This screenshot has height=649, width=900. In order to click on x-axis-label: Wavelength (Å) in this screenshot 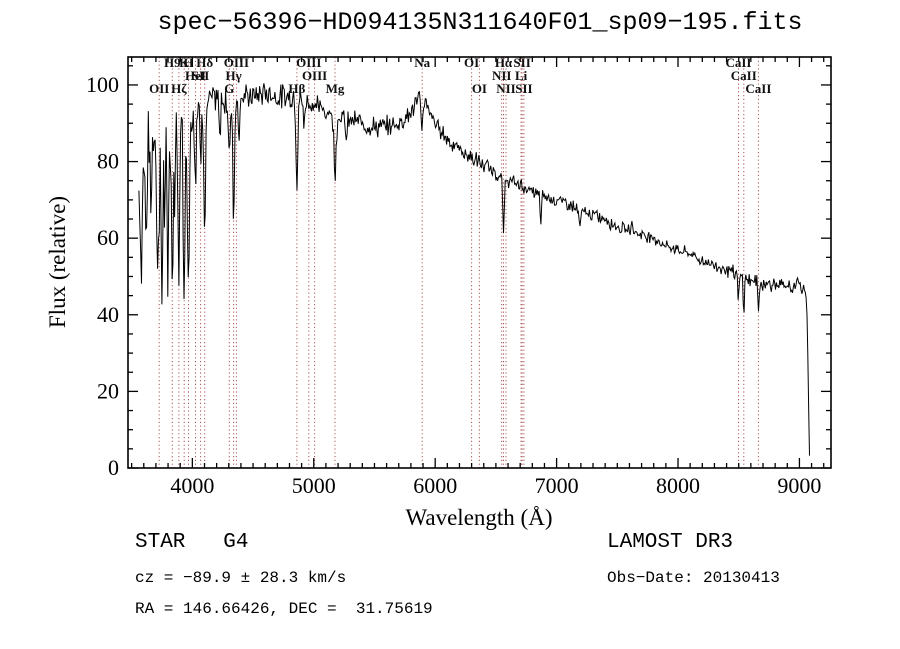, I will do `click(479, 517)`.